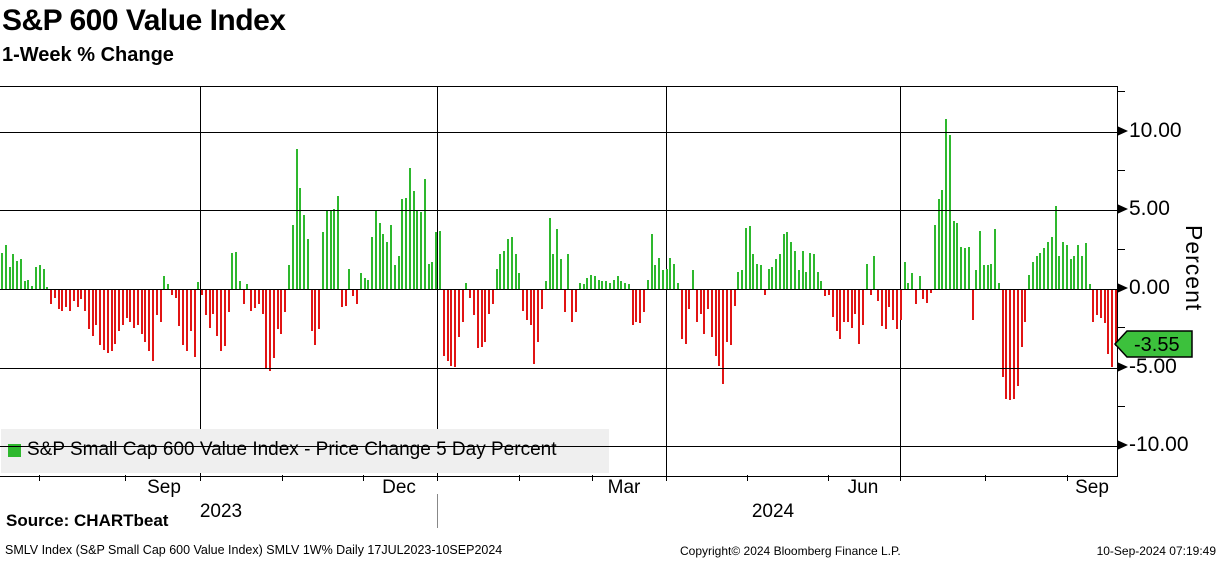 The image size is (1224, 566). I want to click on y-axis-tick-label: 0.00, so click(1143, 288).